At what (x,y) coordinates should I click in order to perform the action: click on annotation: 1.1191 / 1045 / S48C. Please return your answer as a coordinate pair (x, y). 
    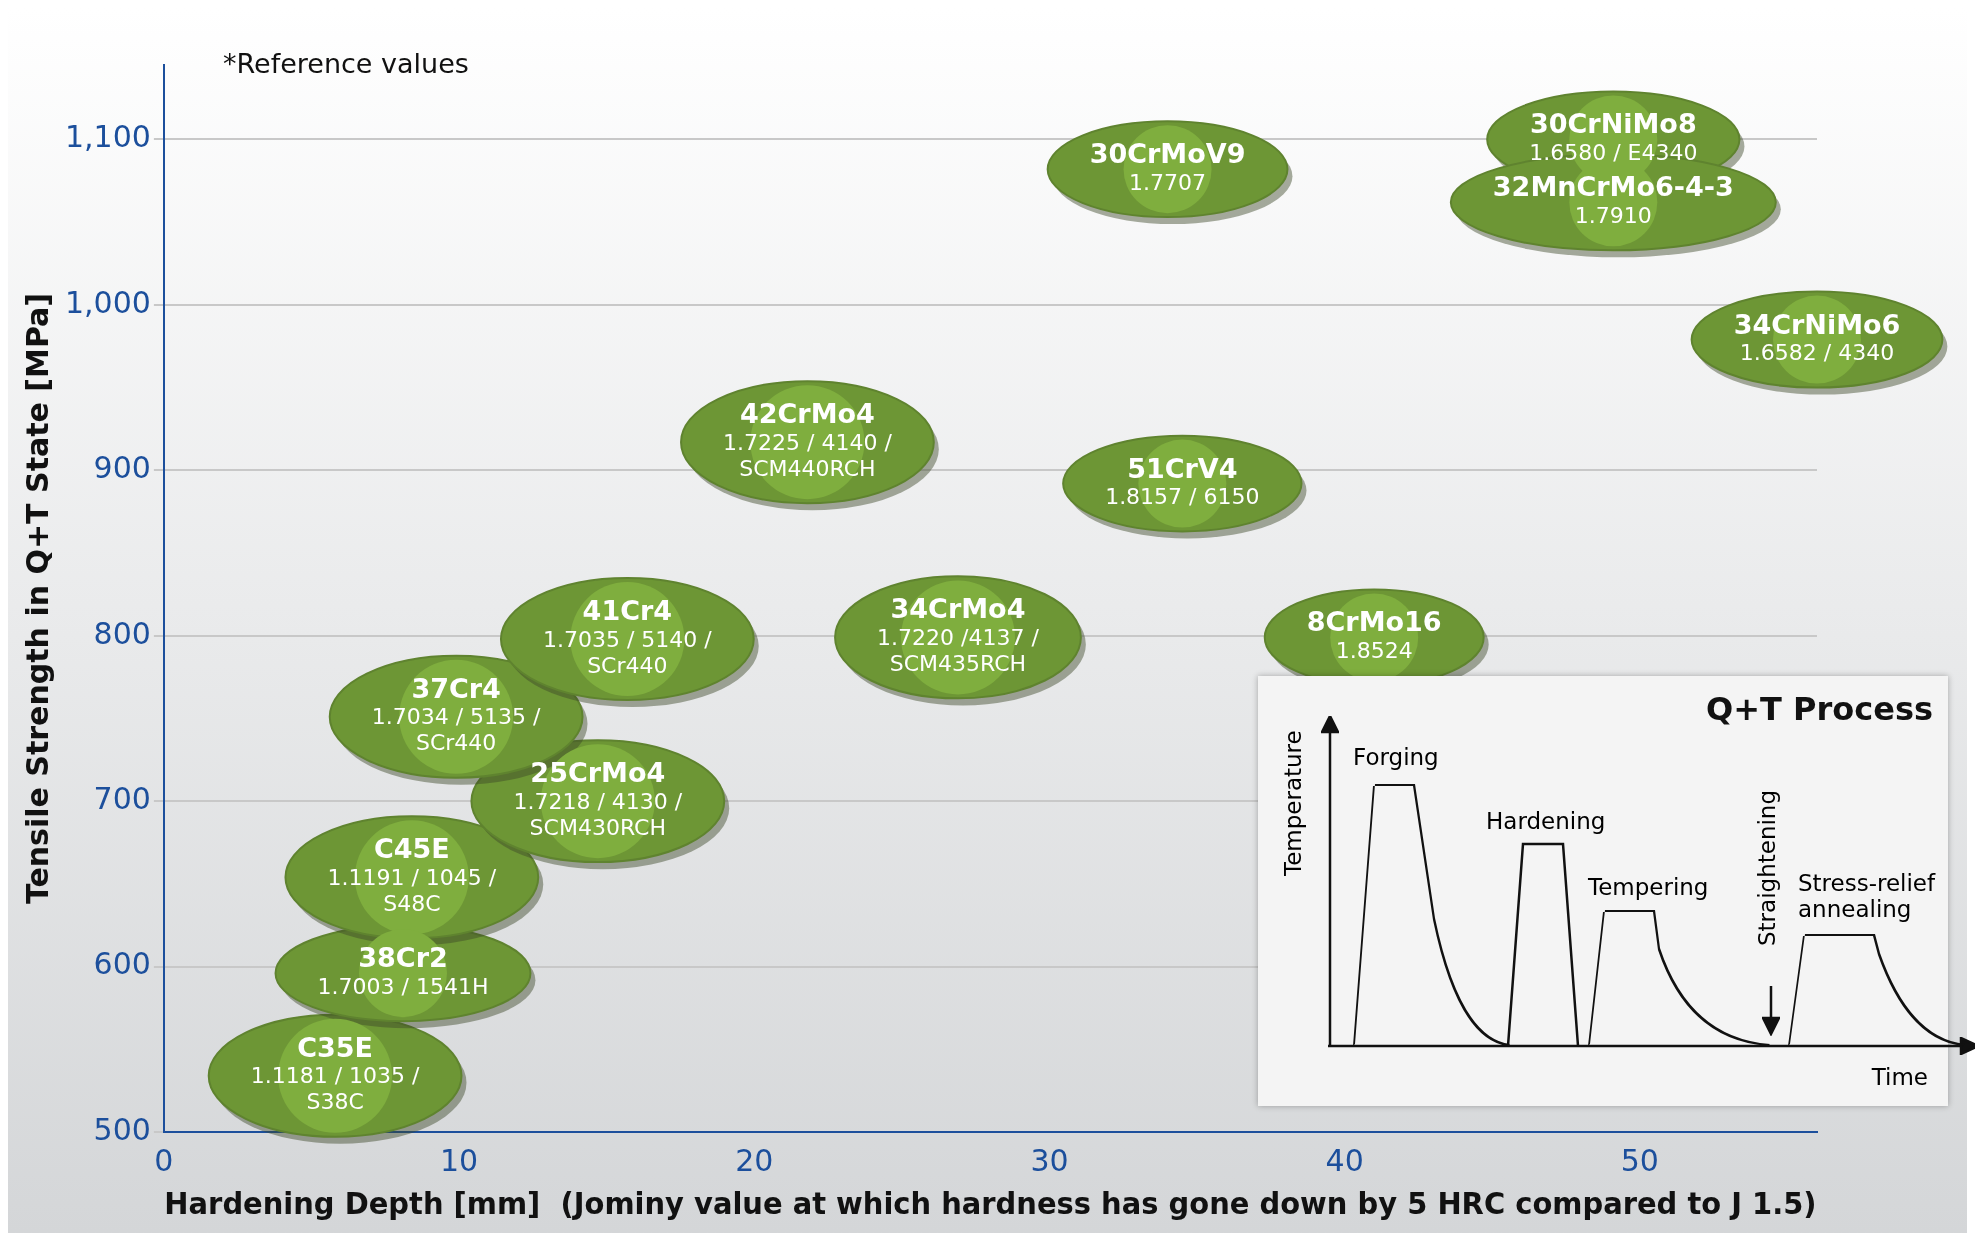
    Looking at the image, I should click on (412, 890).